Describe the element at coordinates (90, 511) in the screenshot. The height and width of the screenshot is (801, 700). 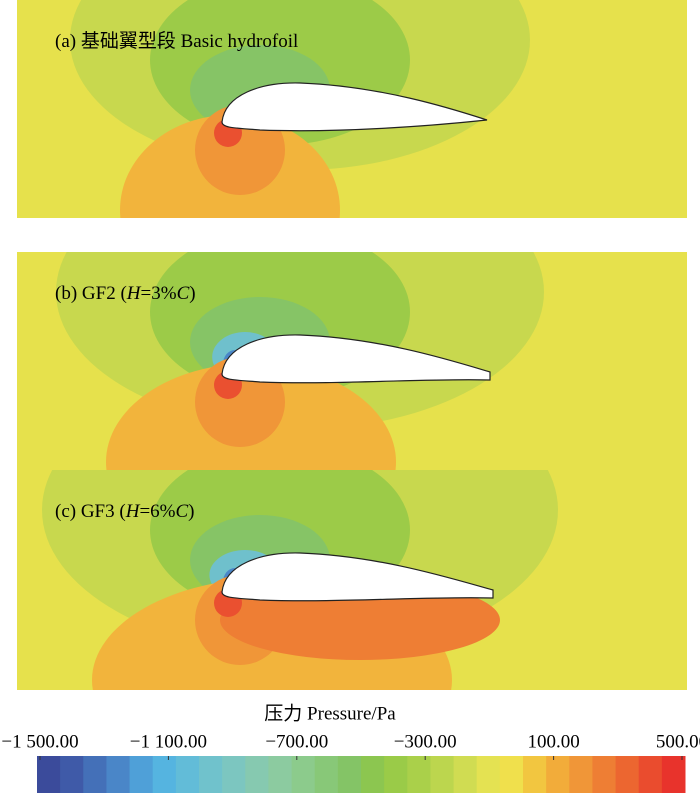
I see `label-part: (c) GF3 (` at that location.